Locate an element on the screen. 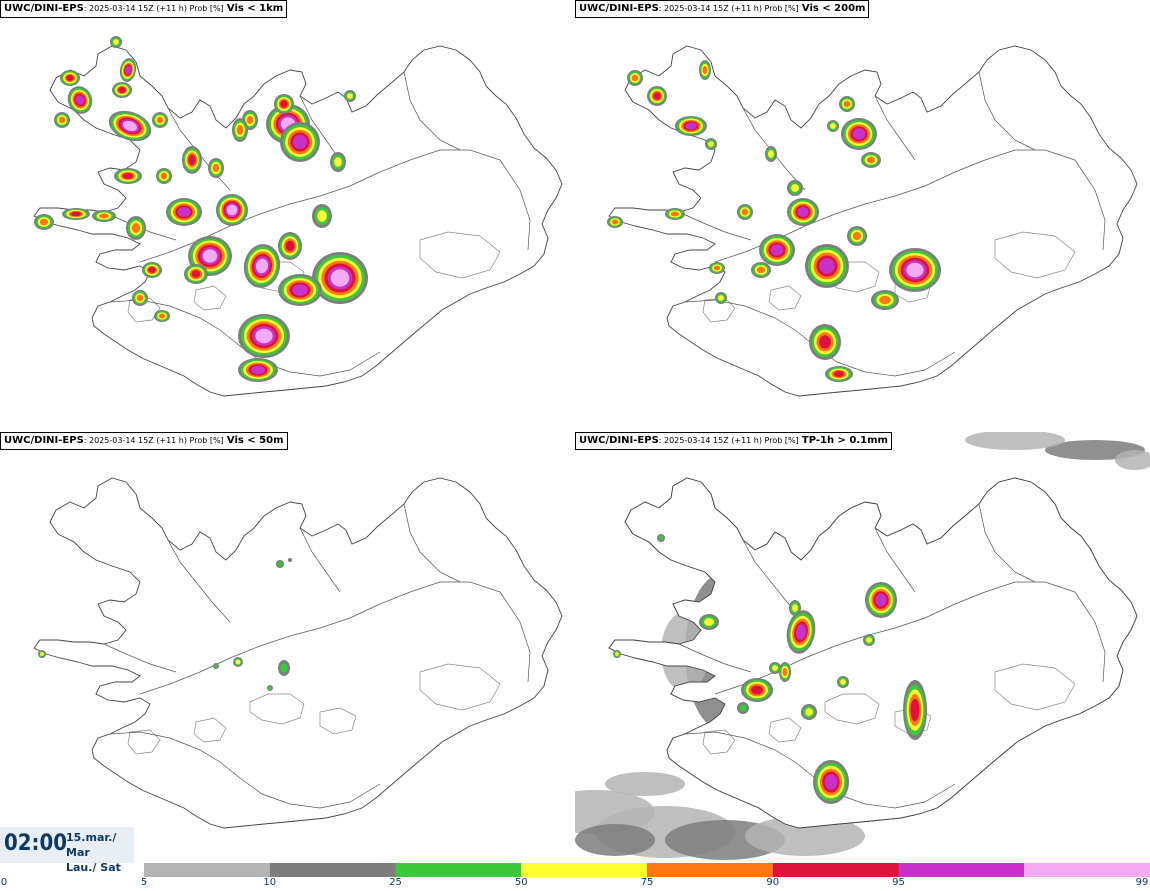 The width and height of the screenshot is (1150, 891). legend-tick-label: 90 is located at coordinates (773, 882).